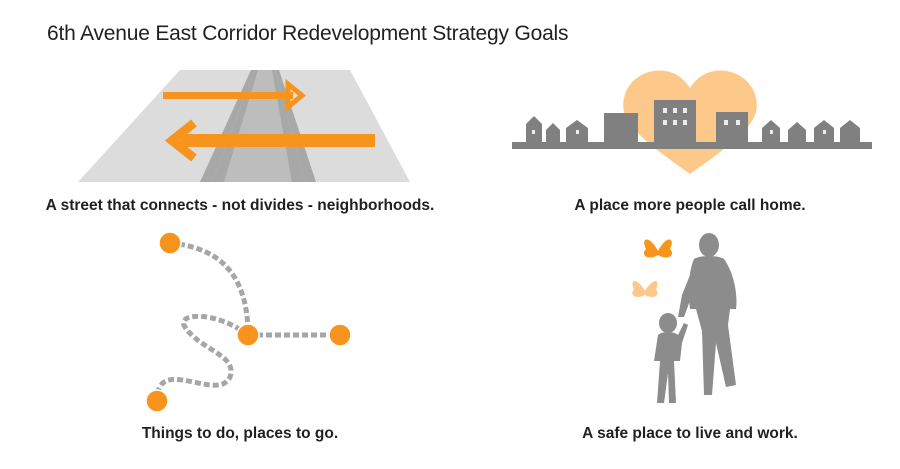 The image size is (900, 469). What do you see at coordinates (244, 126) in the screenshot?
I see `road-arrows-icon` at bounding box center [244, 126].